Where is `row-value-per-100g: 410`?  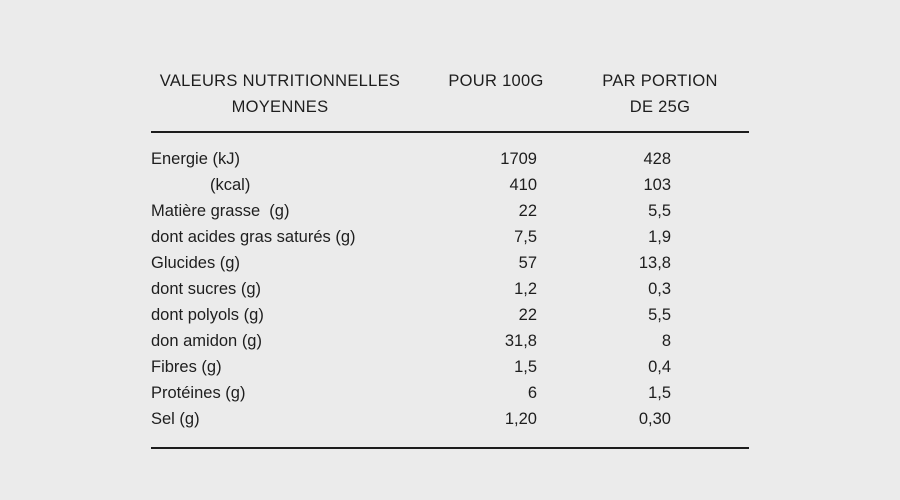 row-value-per-100g: 410 is located at coordinates (523, 185).